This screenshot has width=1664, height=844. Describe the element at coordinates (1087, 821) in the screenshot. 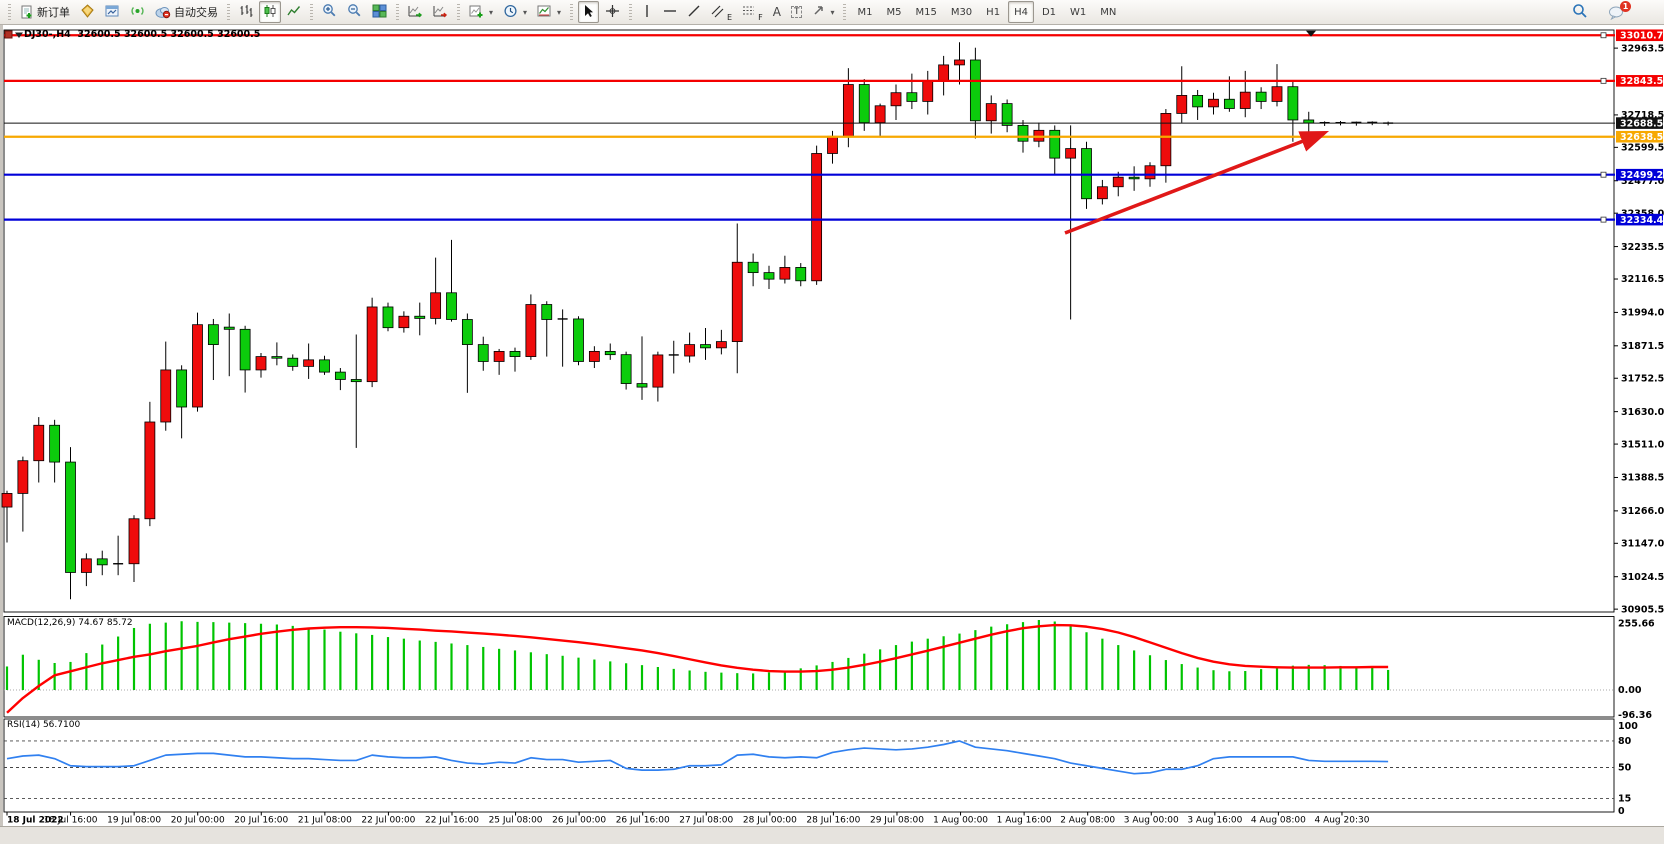

I see `svg-text: 2 Aug 08:00` at that location.